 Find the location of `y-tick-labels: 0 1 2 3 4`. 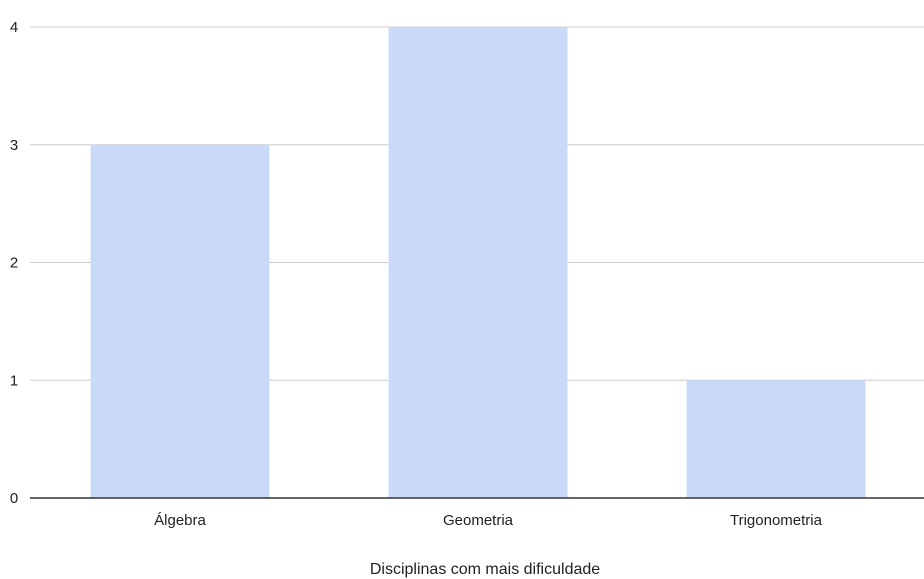

y-tick-labels: 0 1 2 3 4 is located at coordinates (14, 263).